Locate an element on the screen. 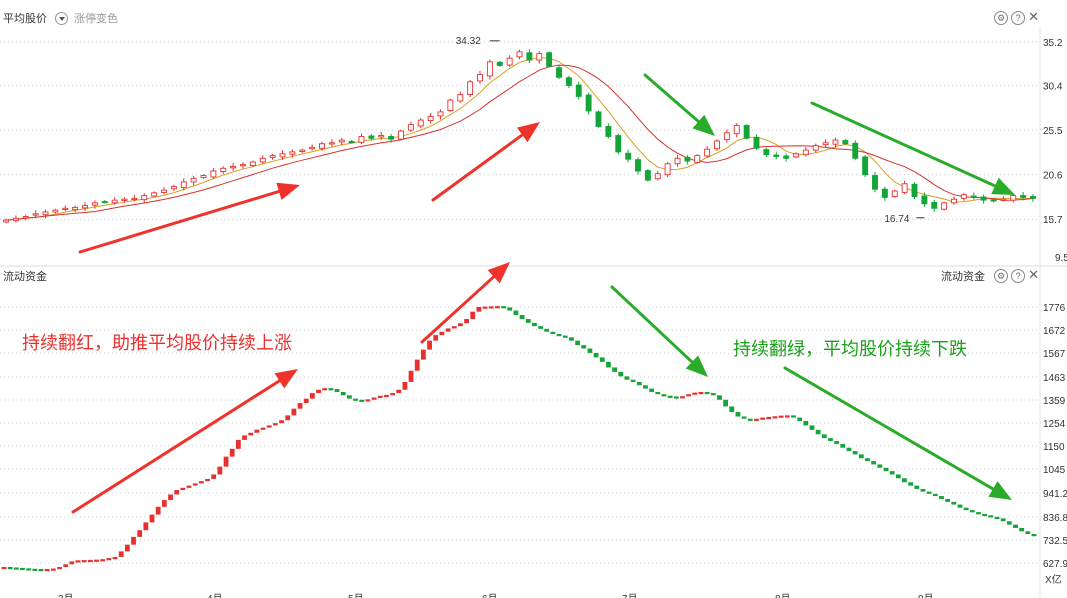  flow-y-tick-label: 1567 is located at coordinates (1054, 354).